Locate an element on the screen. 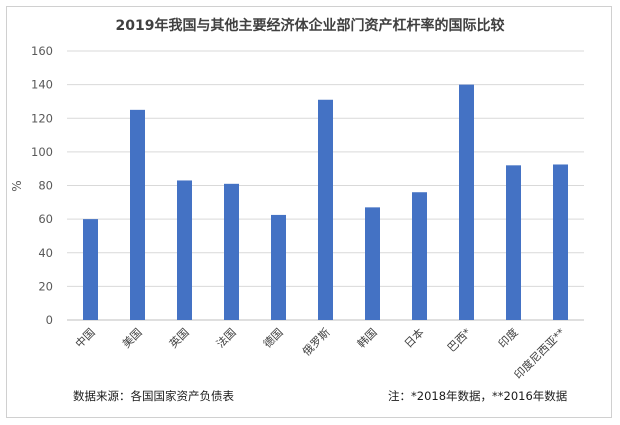 This screenshot has width=620, height=425. x-tick-label: 韩国 is located at coordinates (366, 337).